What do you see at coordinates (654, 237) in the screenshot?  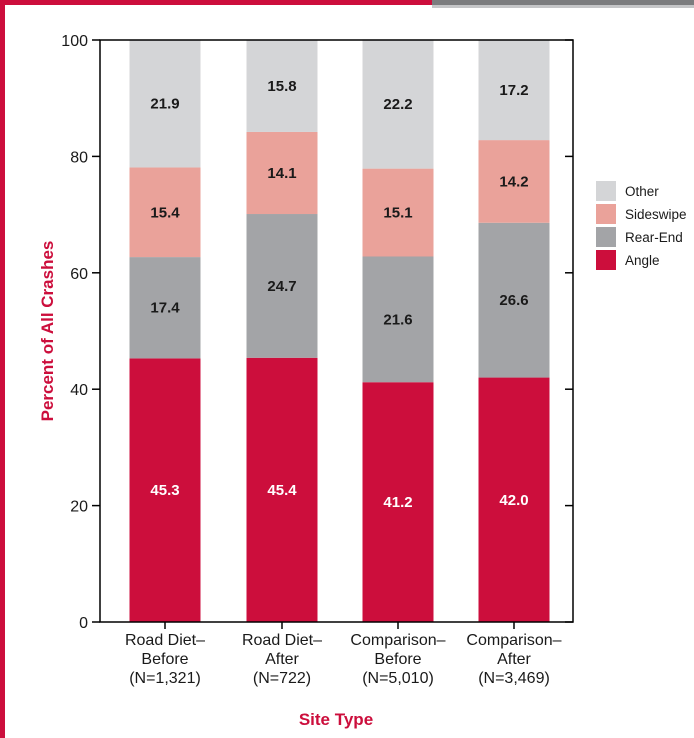 I see `legend-label-rear-end: Rear-End` at bounding box center [654, 237].